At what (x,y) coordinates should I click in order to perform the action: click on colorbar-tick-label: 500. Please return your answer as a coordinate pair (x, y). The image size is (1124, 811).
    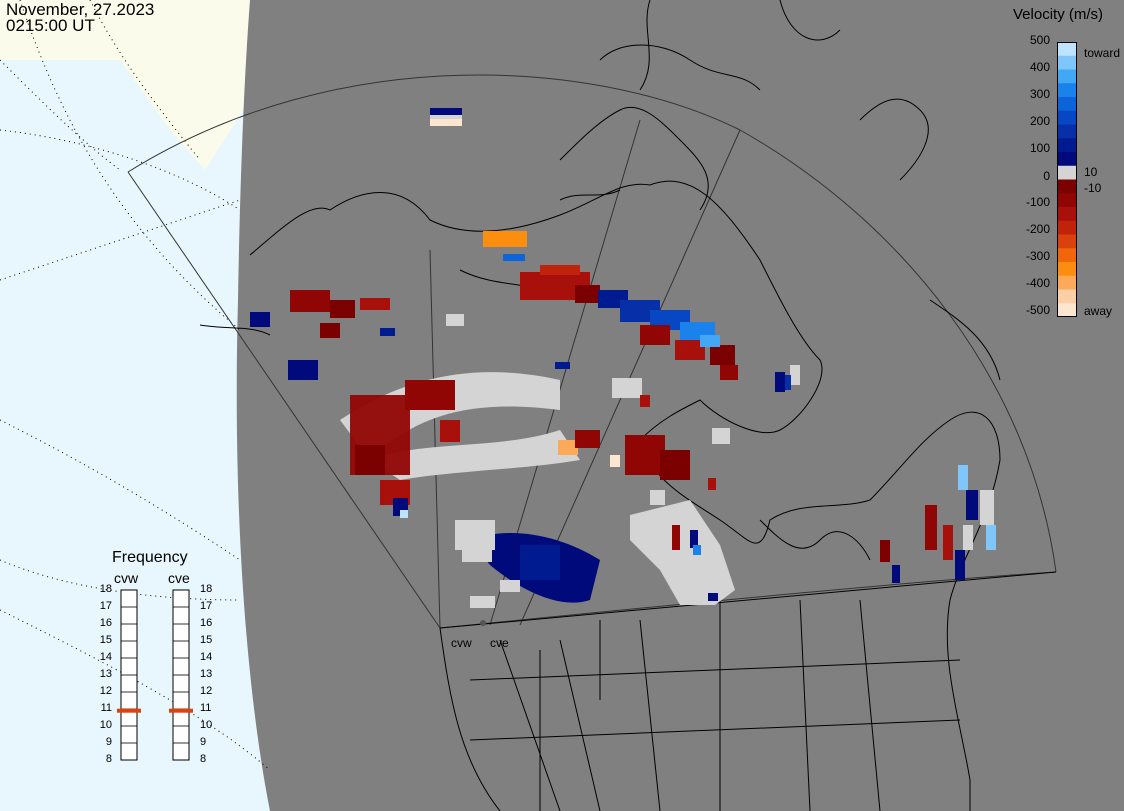
    Looking at the image, I should click on (1039, 40).